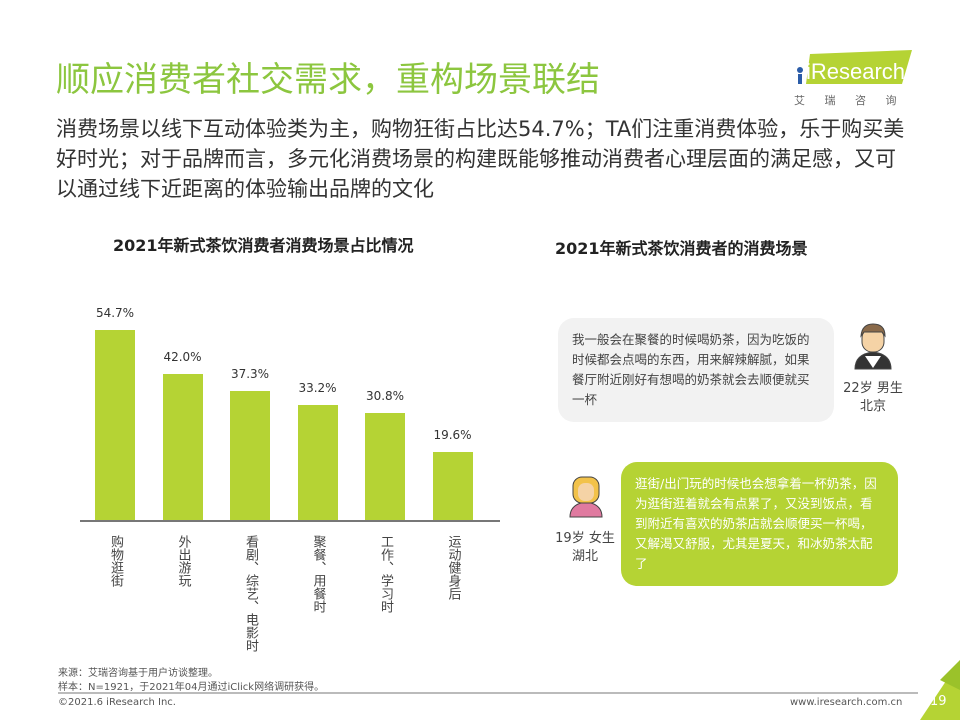 The width and height of the screenshot is (960, 720). Describe the element at coordinates (940, 690) in the screenshot. I see `corner-decoration` at that location.